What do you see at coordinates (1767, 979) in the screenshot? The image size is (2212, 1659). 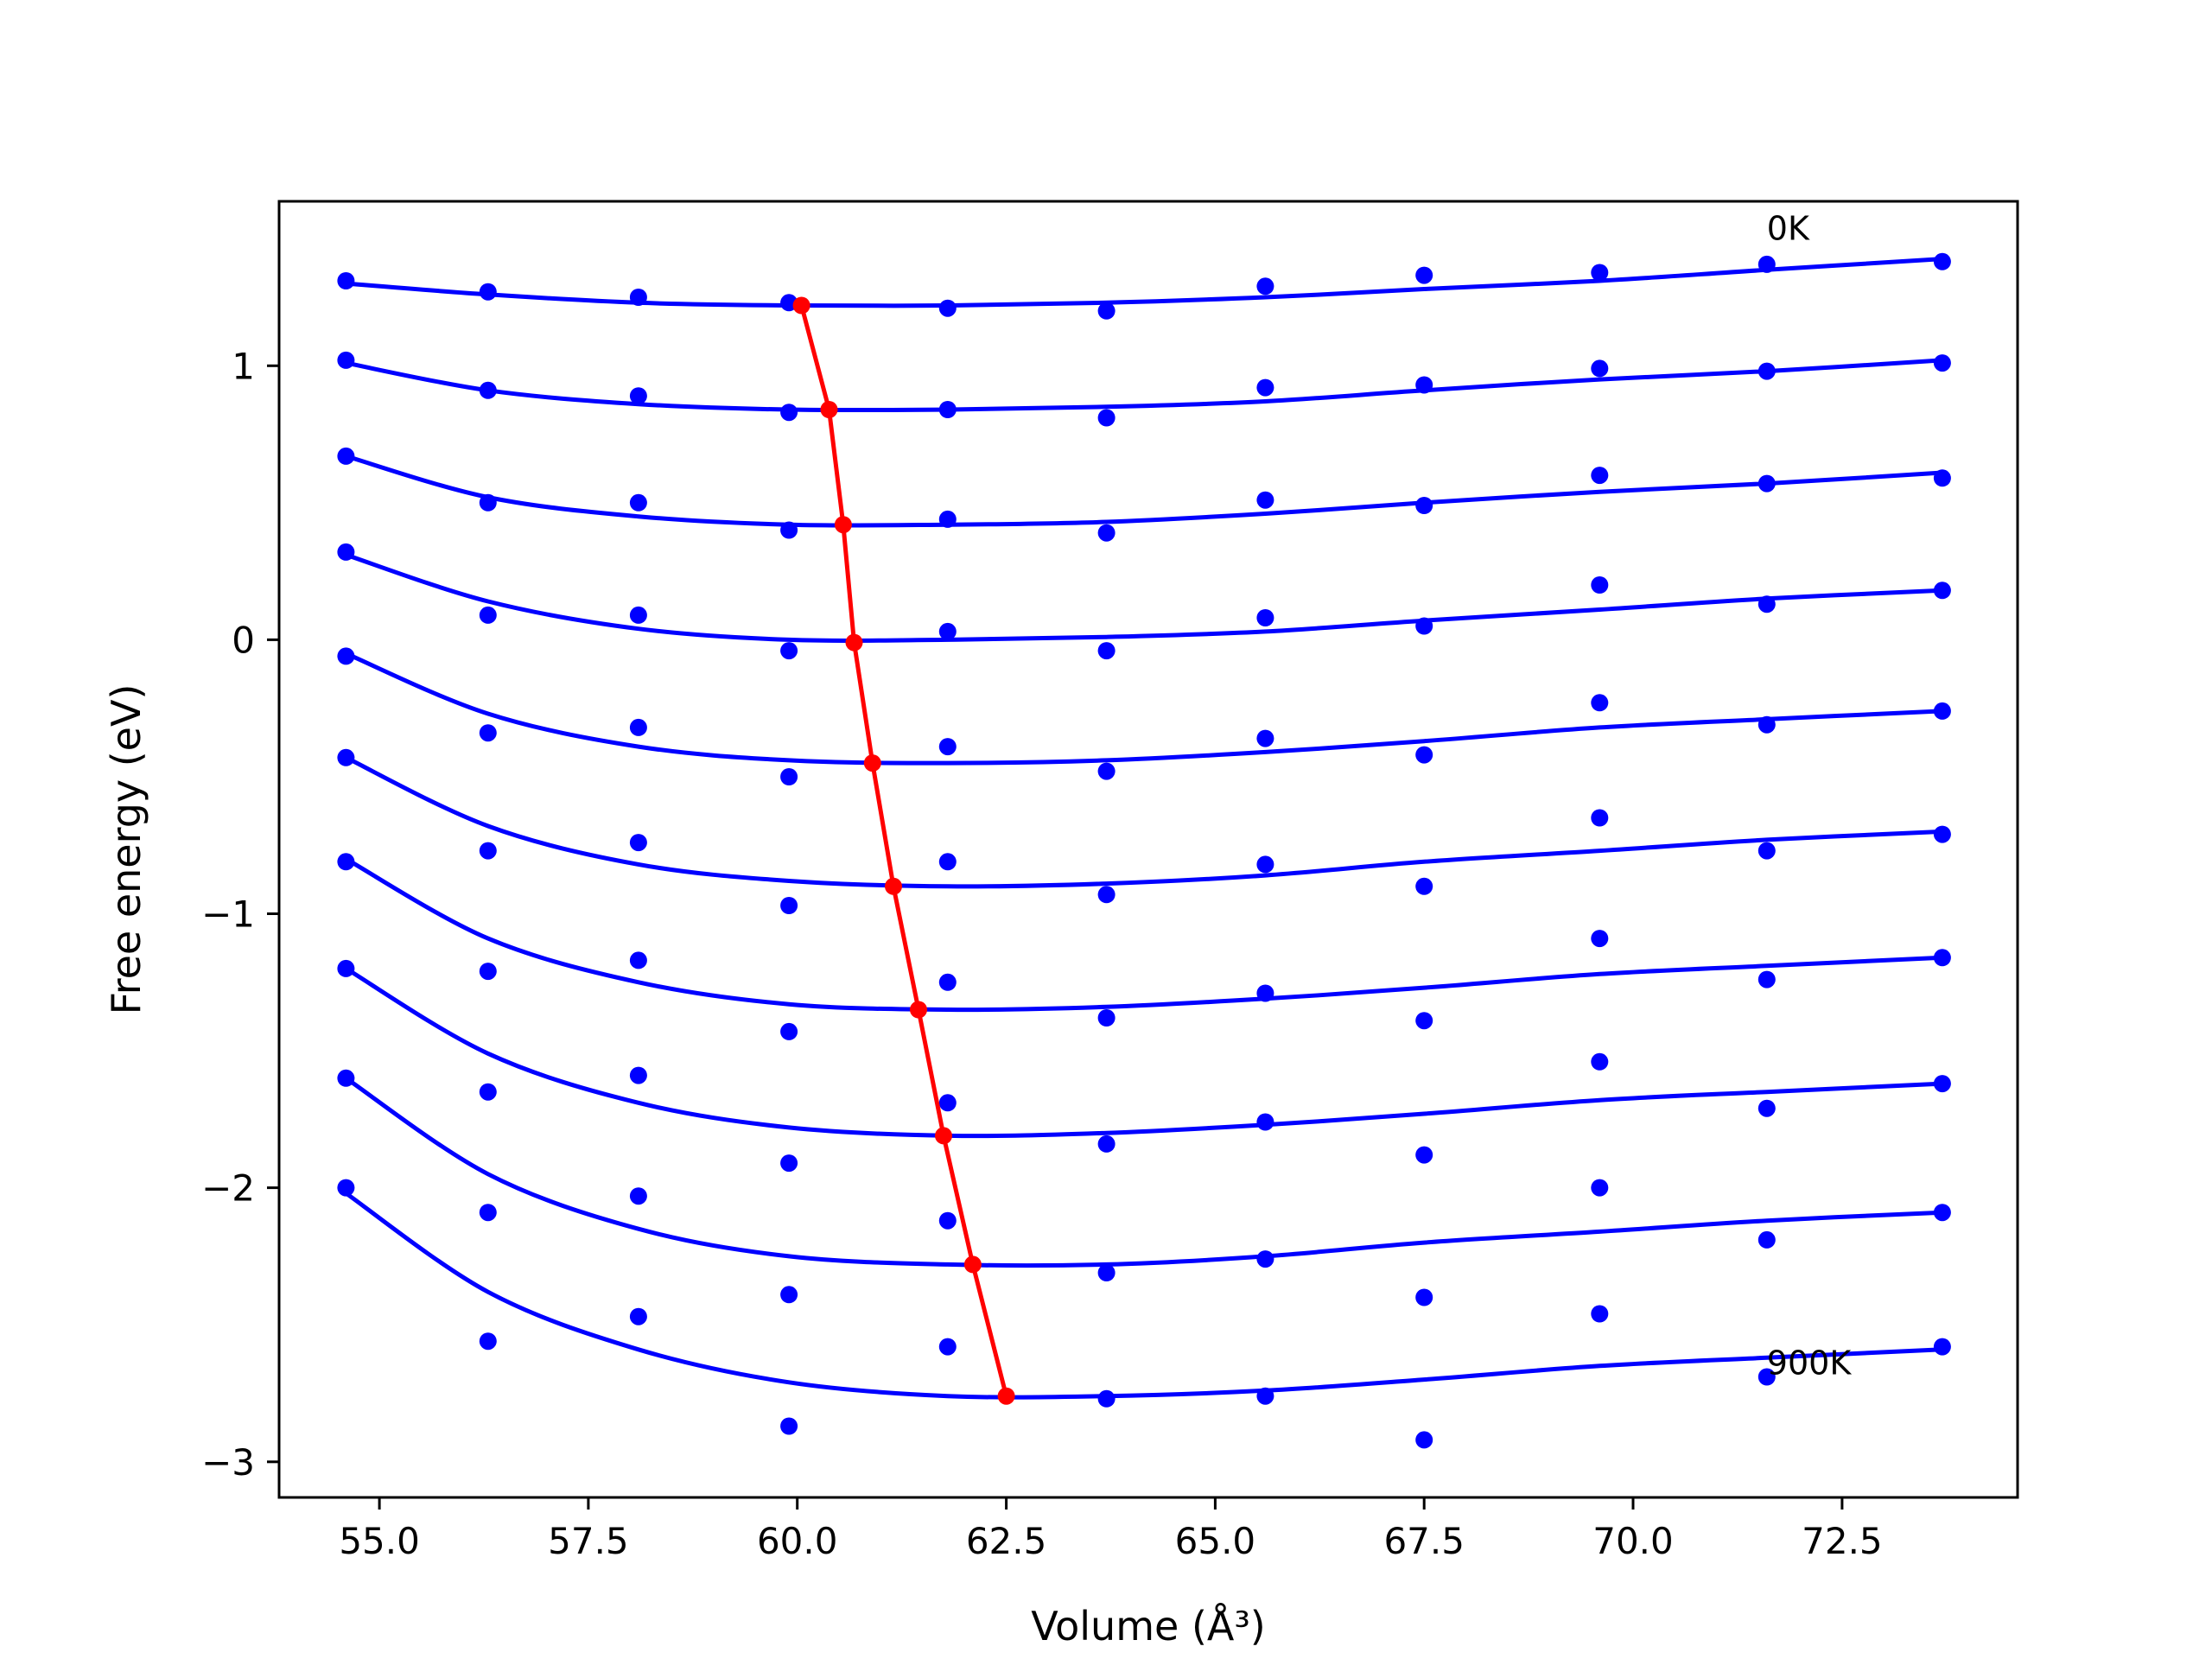 I see `data-point-t7-v10` at bounding box center [1767, 979].